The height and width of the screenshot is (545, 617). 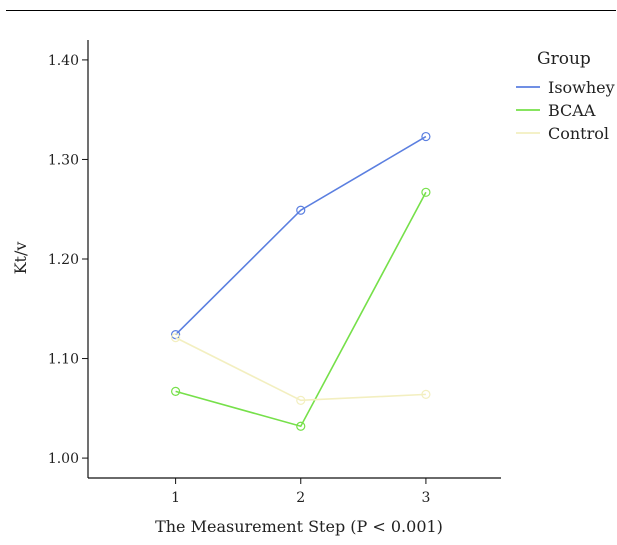 I want to click on y-tick-label: 1.10, so click(x=63, y=360).